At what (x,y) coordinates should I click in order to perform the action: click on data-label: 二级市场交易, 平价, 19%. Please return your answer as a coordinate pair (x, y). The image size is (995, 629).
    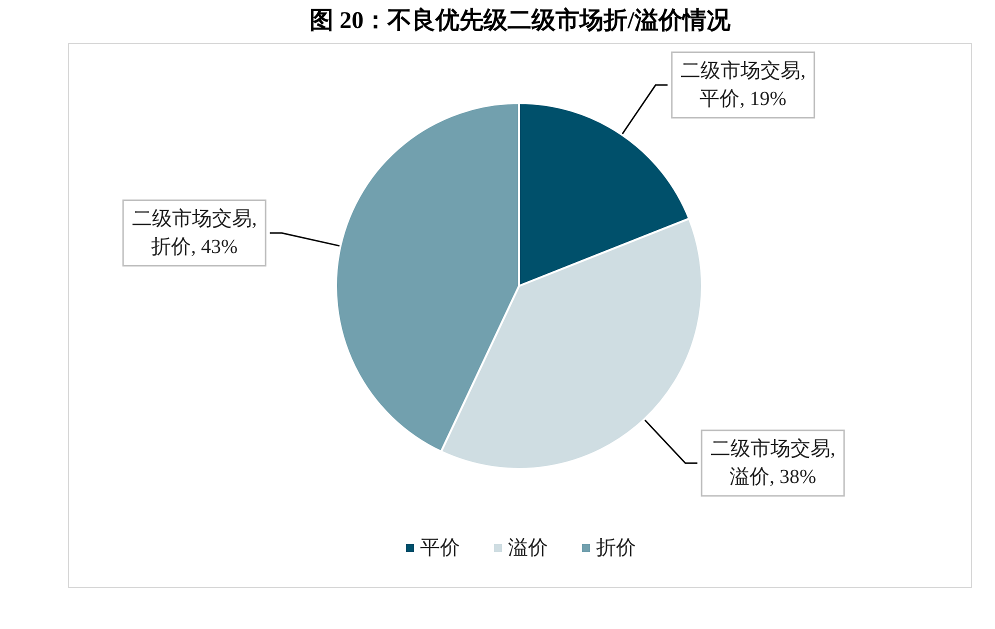
    Looking at the image, I should click on (743, 85).